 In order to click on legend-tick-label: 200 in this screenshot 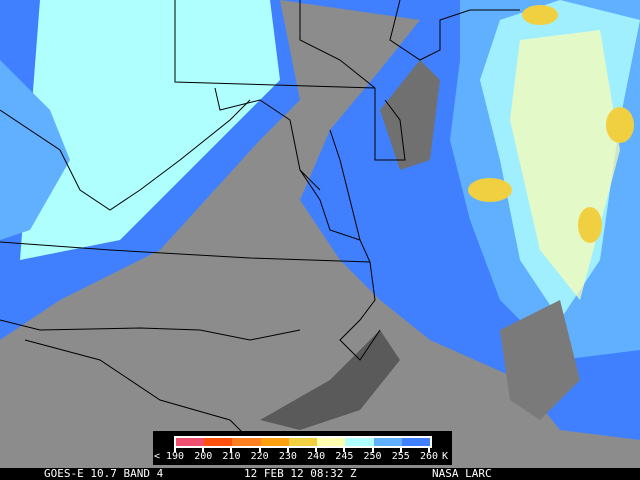, I will do `click(203, 456)`.